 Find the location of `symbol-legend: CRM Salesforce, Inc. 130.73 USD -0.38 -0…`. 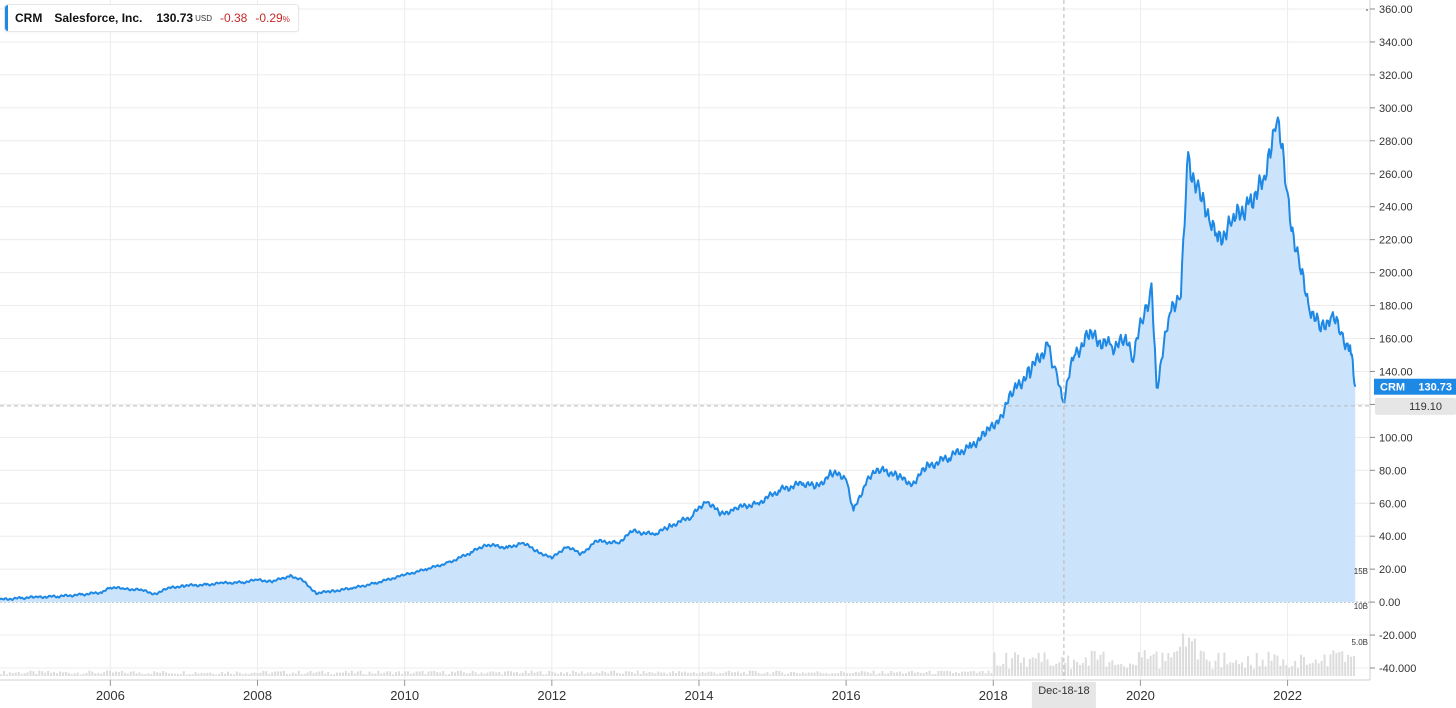

symbol-legend: CRM Salesforce, Inc. 130.73 USD -0.38 -0… is located at coordinates (151, 18).